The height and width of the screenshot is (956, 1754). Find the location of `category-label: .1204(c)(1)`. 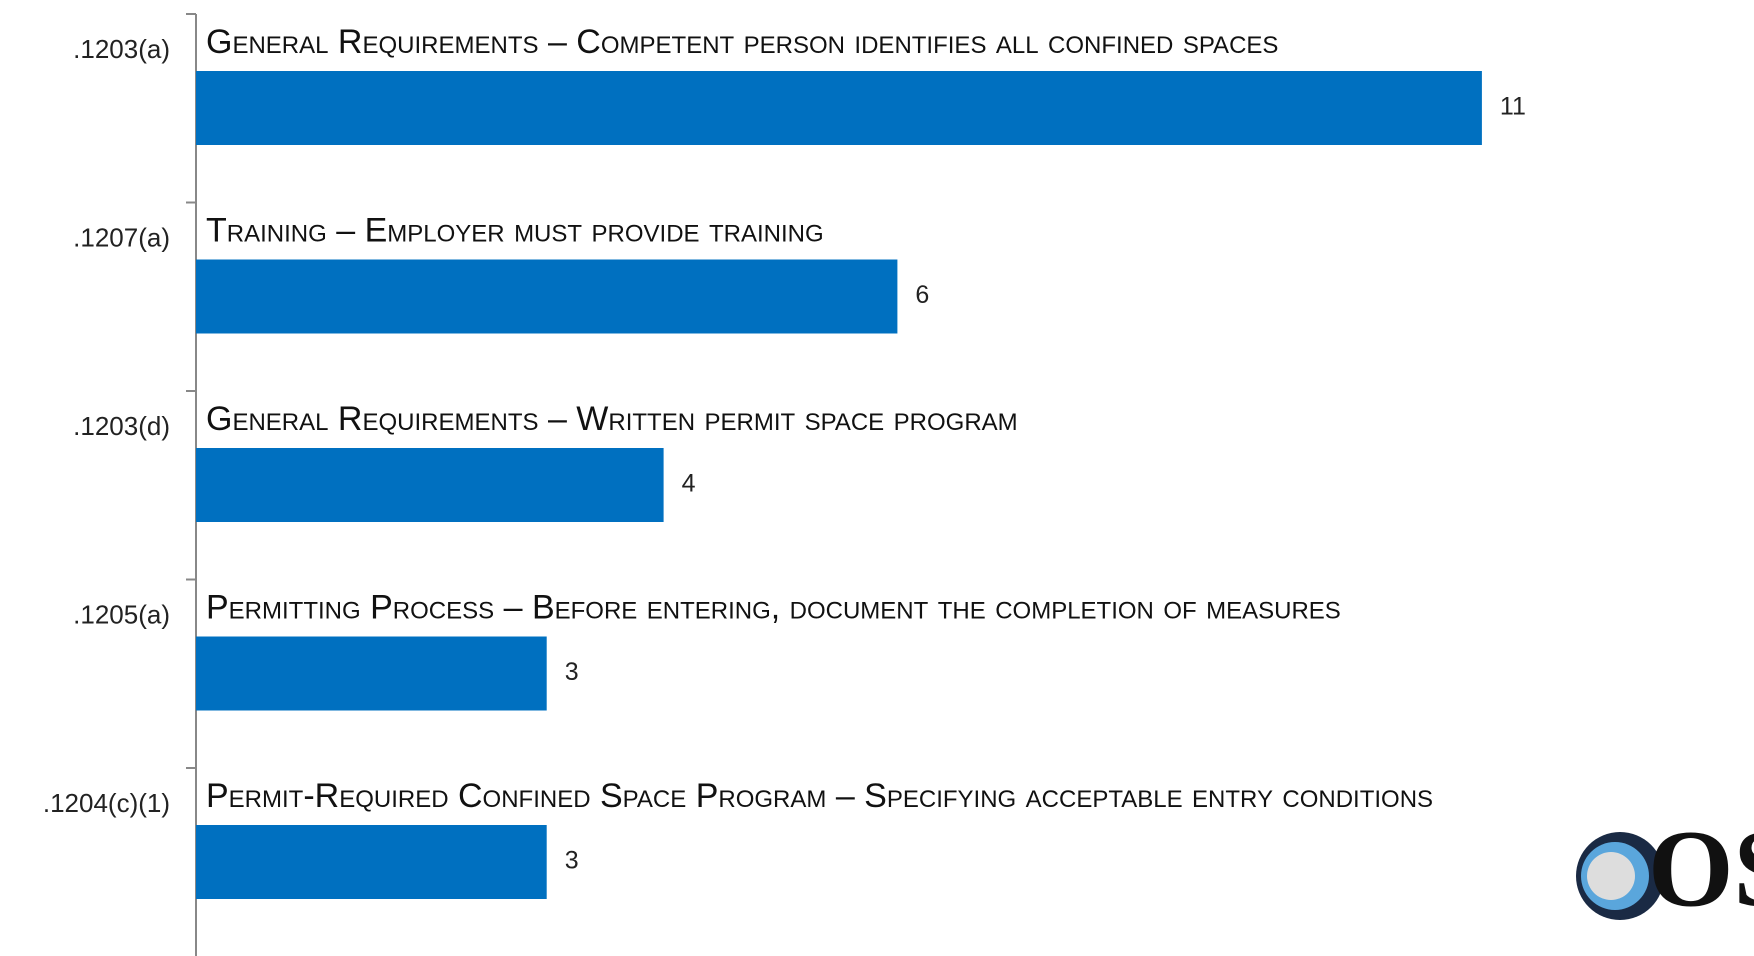

category-label: .1204(c)(1) is located at coordinates (106, 803).